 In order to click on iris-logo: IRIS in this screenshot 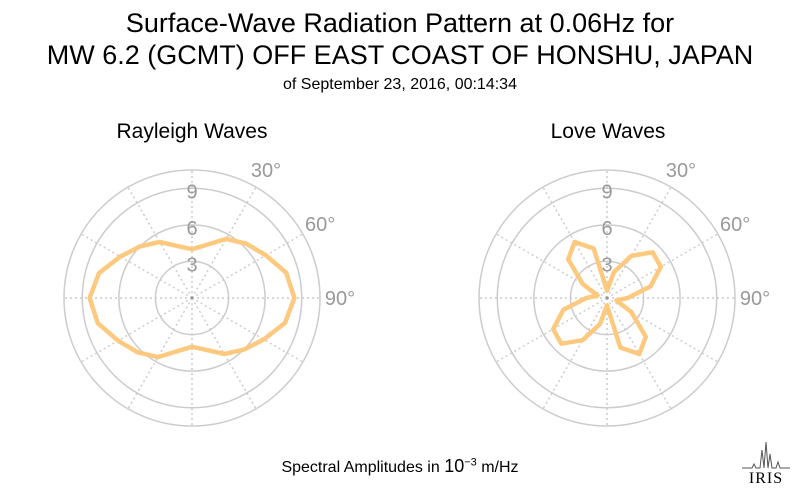, I will do `click(766, 464)`.